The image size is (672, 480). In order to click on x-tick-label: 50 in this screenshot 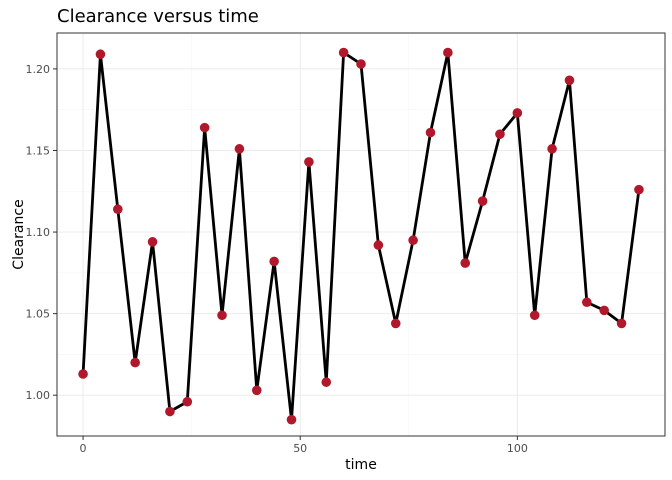, I will do `click(300, 448)`.